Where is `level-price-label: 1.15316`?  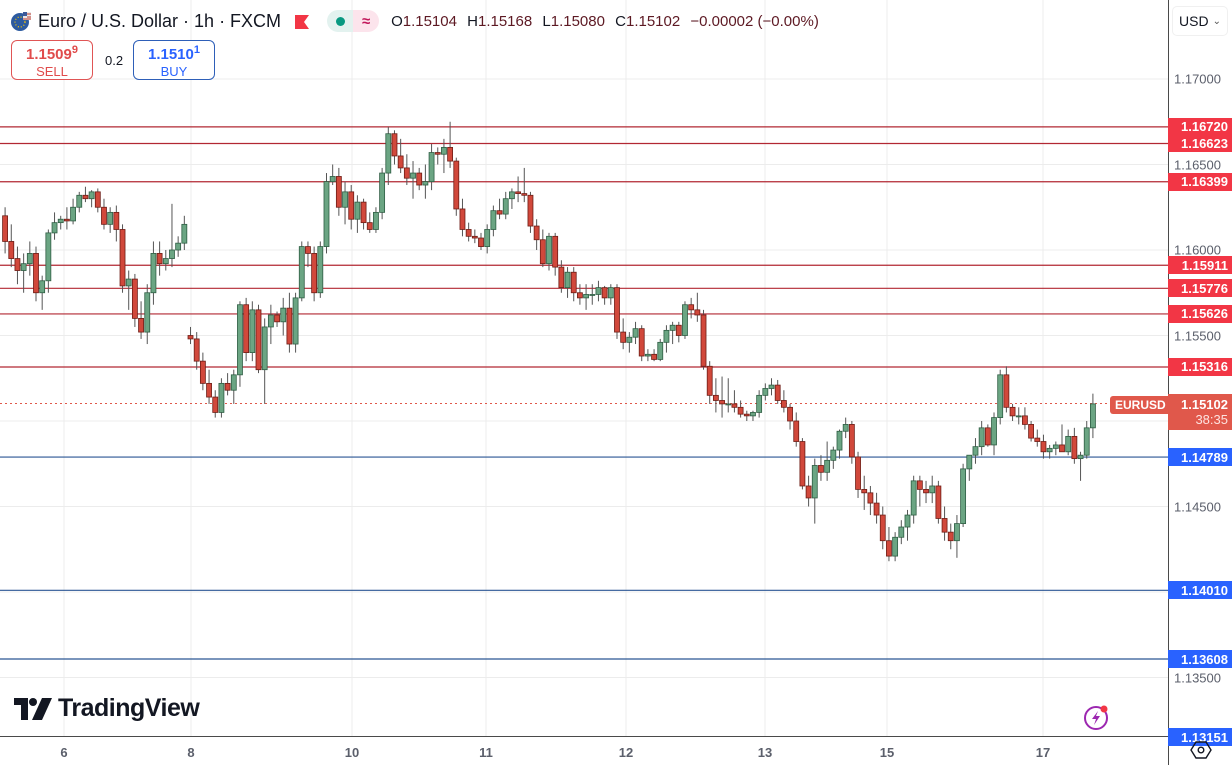 level-price-label: 1.15316 is located at coordinates (1200, 366).